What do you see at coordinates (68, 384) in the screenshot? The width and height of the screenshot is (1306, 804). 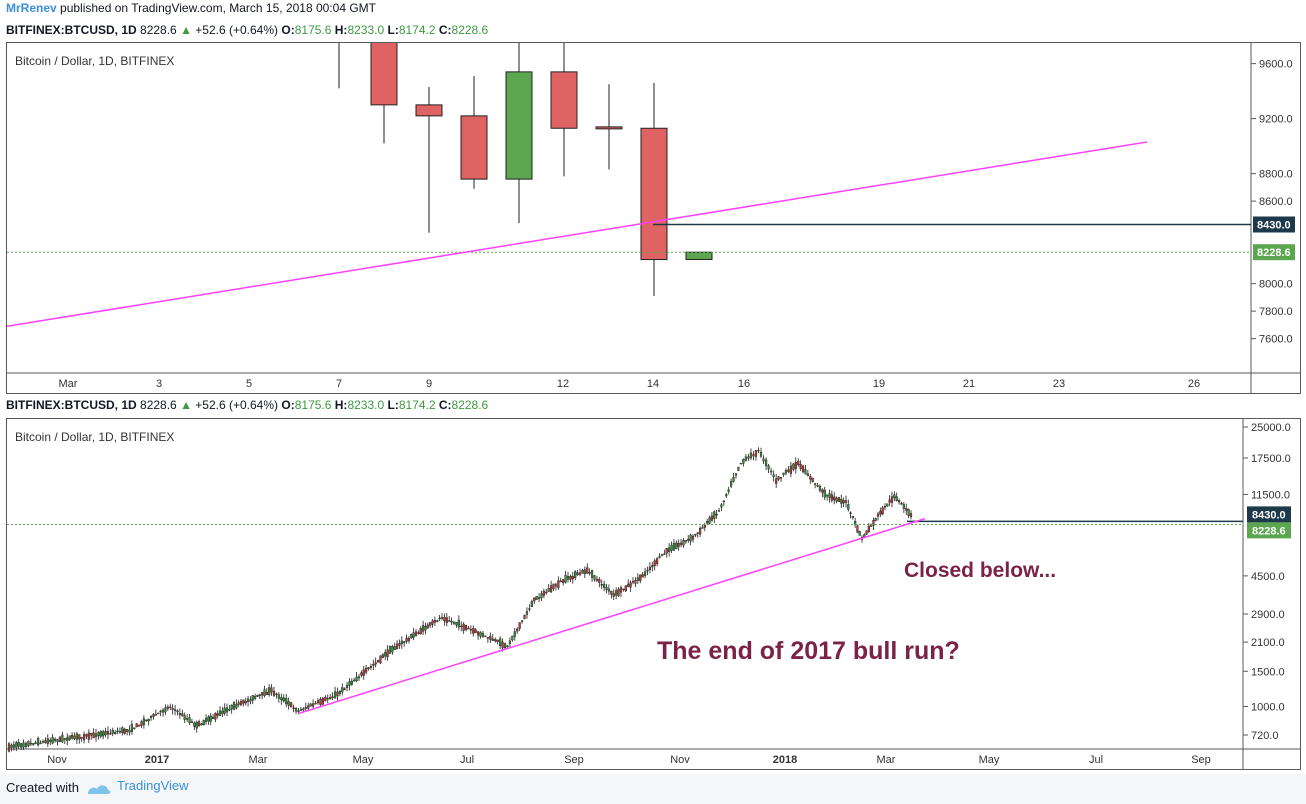 I see `x-tick-label: Mar` at bounding box center [68, 384].